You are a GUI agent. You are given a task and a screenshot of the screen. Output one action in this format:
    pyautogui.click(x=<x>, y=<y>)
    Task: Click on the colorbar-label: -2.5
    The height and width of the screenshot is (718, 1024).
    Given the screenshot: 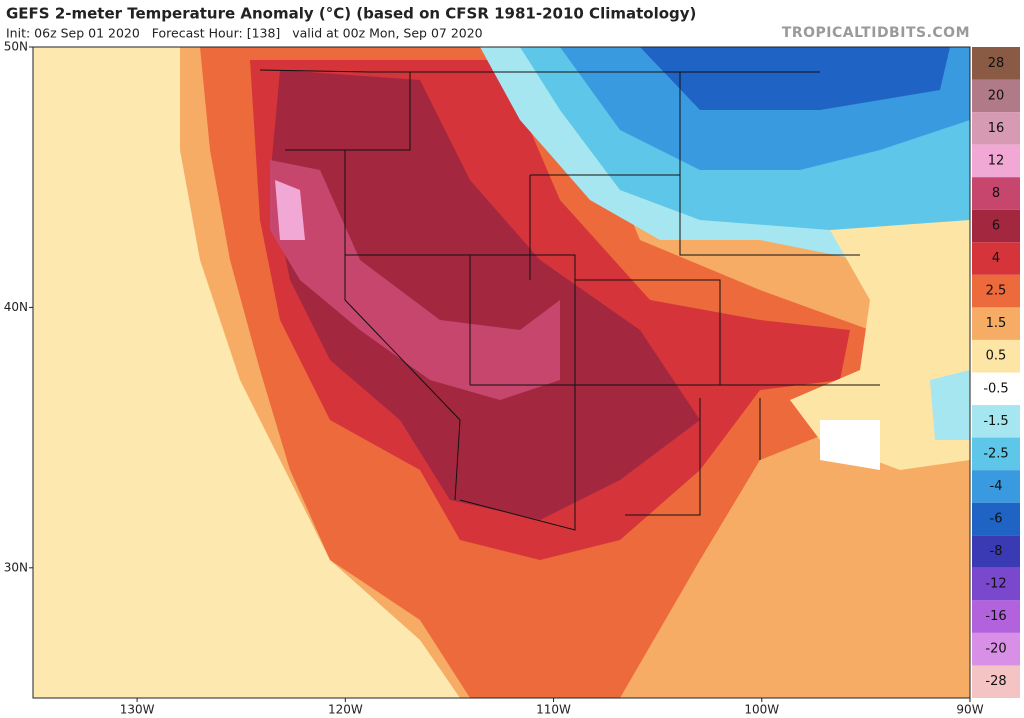 What is the action you would take?
    pyautogui.click(x=995, y=453)
    